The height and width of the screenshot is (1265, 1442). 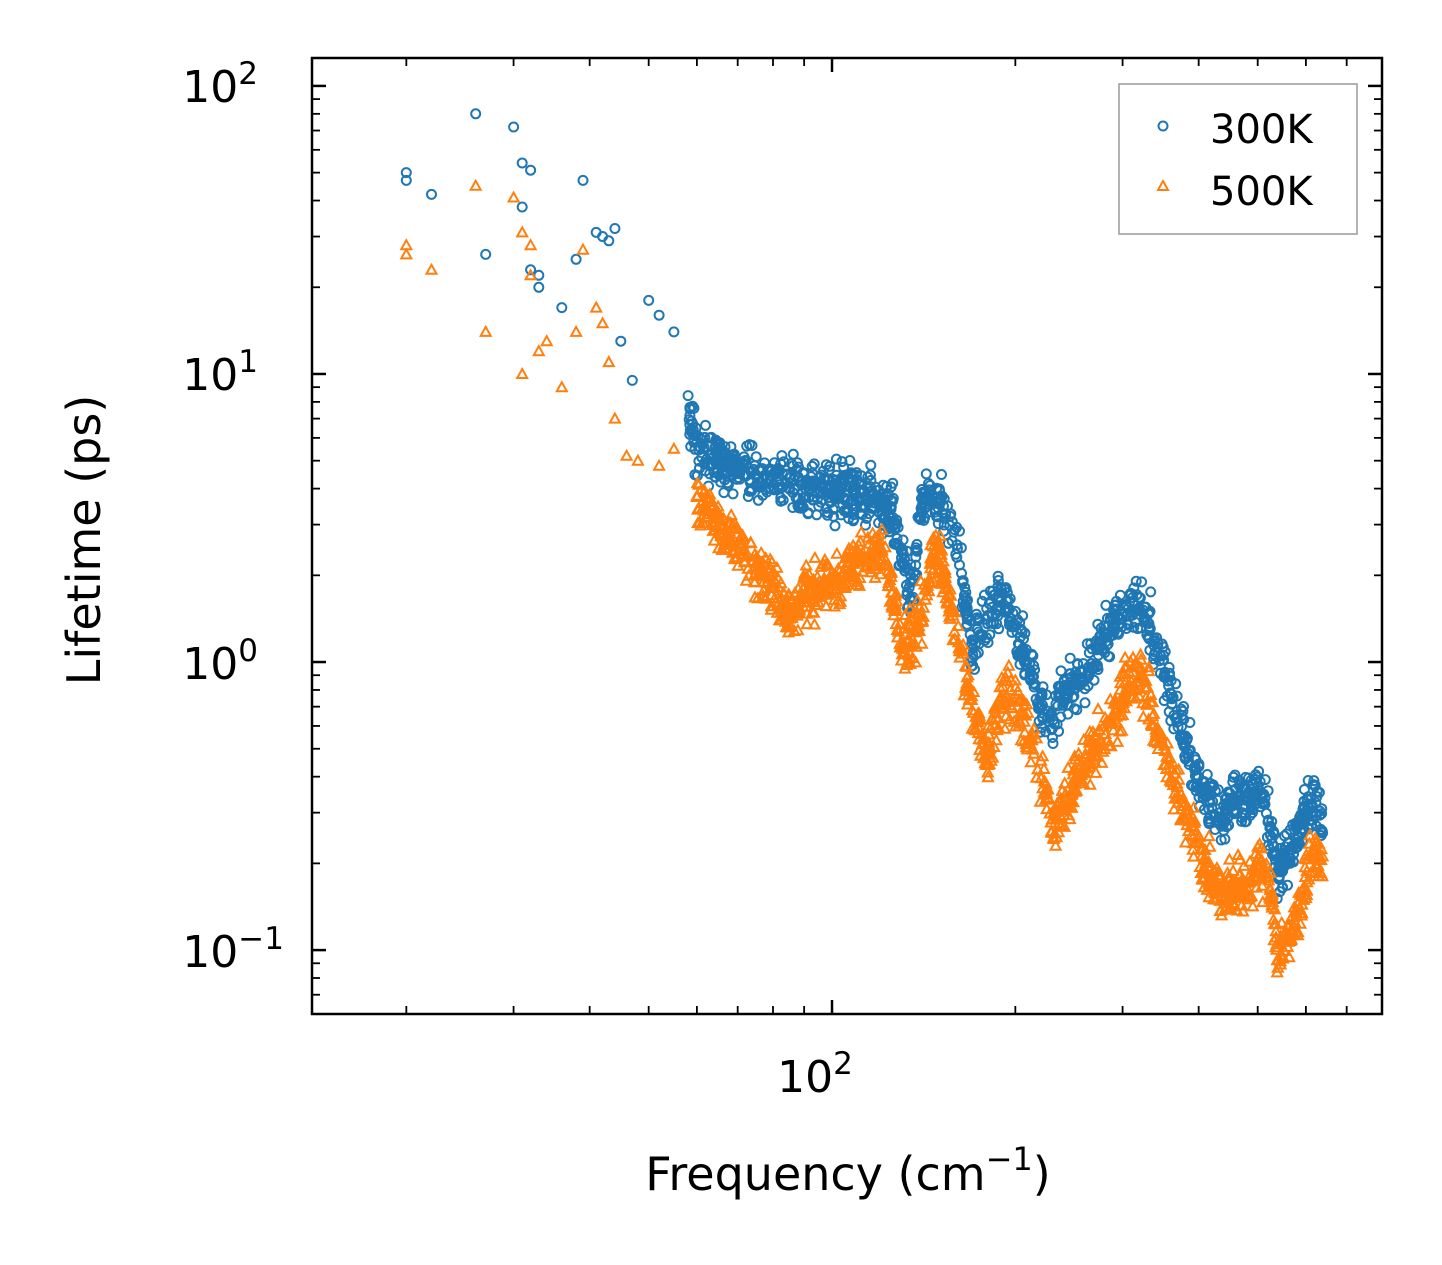 I want to click on y-tick-label-10: 101, so click(x=220, y=372).